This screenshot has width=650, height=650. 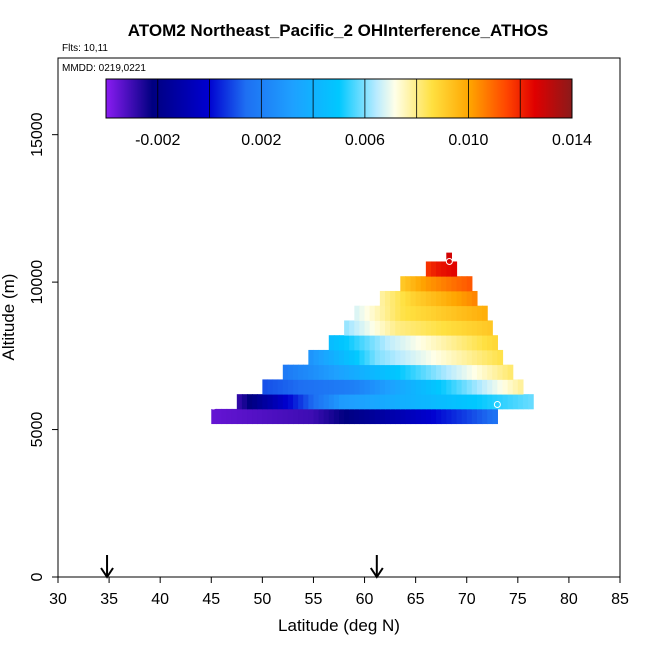 What do you see at coordinates (58, 599) in the screenshot?
I see `x-tick-label: 30` at bounding box center [58, 599].